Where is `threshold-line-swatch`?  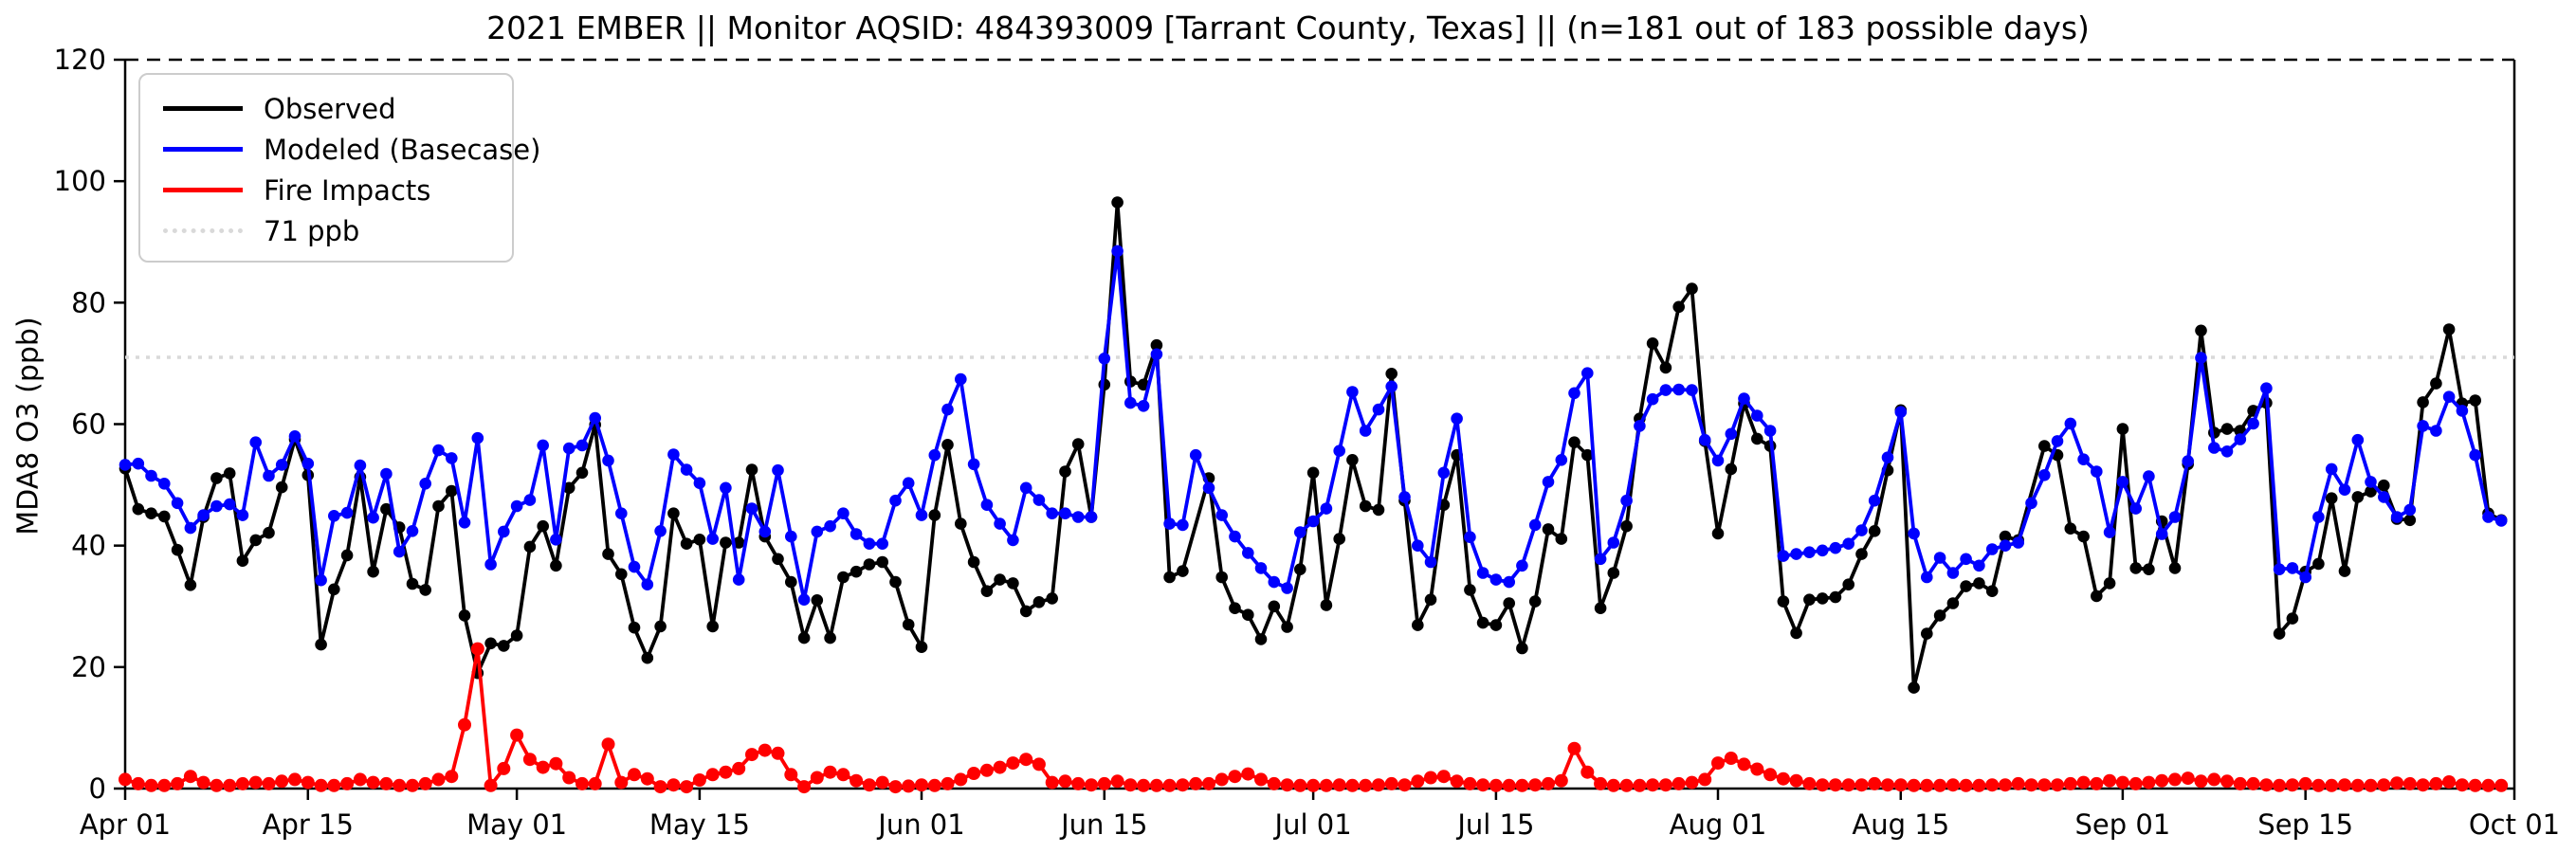
threshold-line-swatch is located at coordinates (203, 230).